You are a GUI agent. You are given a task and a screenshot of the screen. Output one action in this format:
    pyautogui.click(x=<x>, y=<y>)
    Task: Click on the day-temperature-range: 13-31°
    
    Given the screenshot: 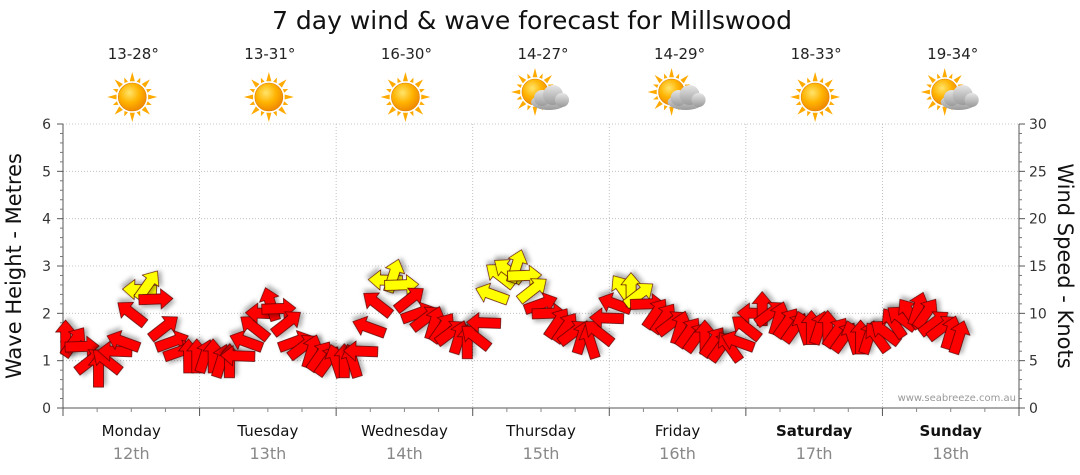 What is the action you would take?
    pyautogui.click(x=269, y=54)
    